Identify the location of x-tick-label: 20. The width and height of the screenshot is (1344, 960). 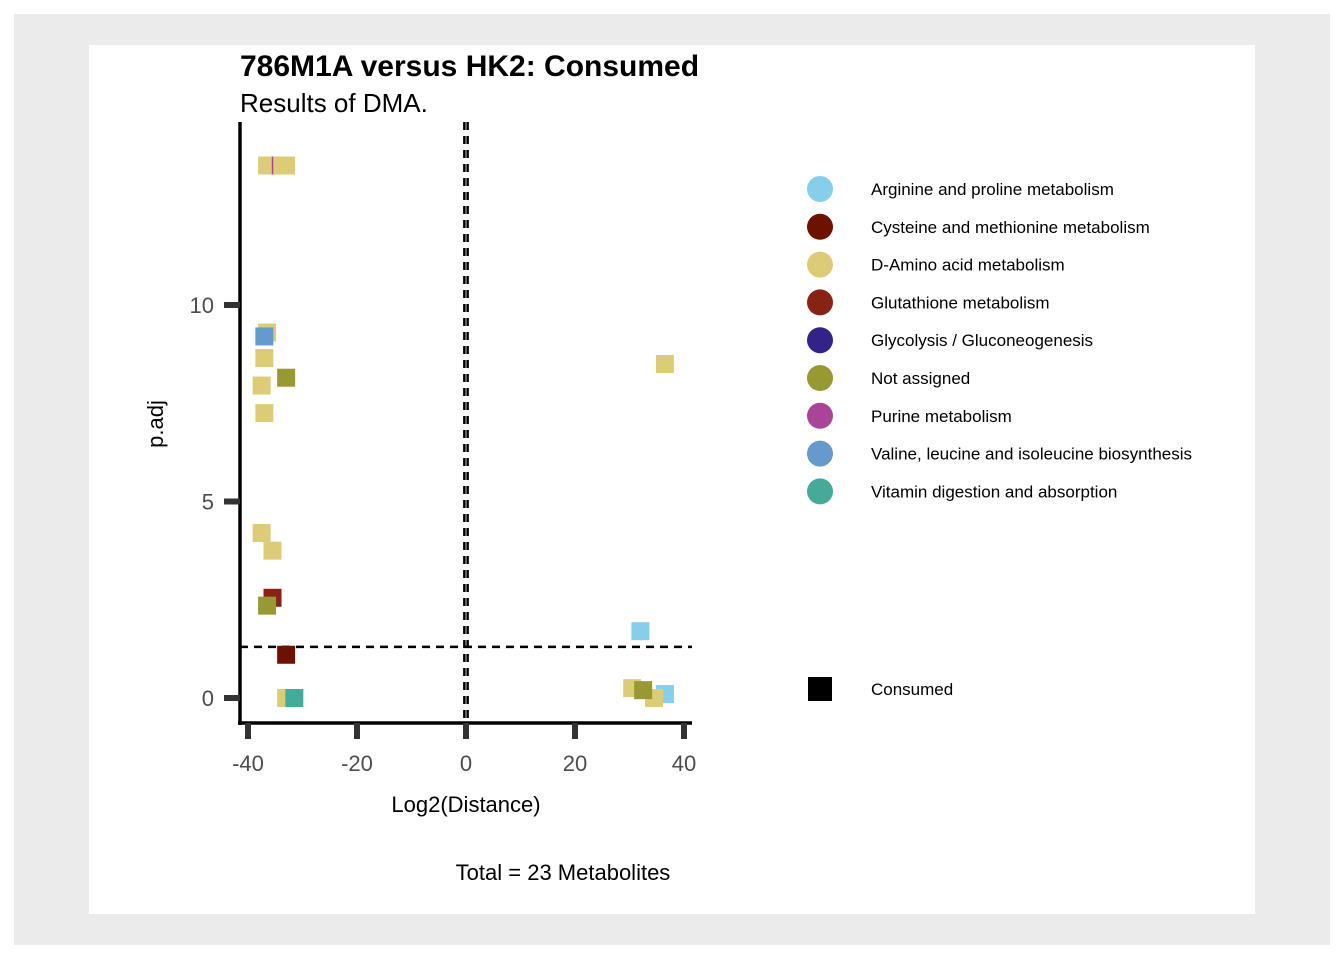
(575, 763).